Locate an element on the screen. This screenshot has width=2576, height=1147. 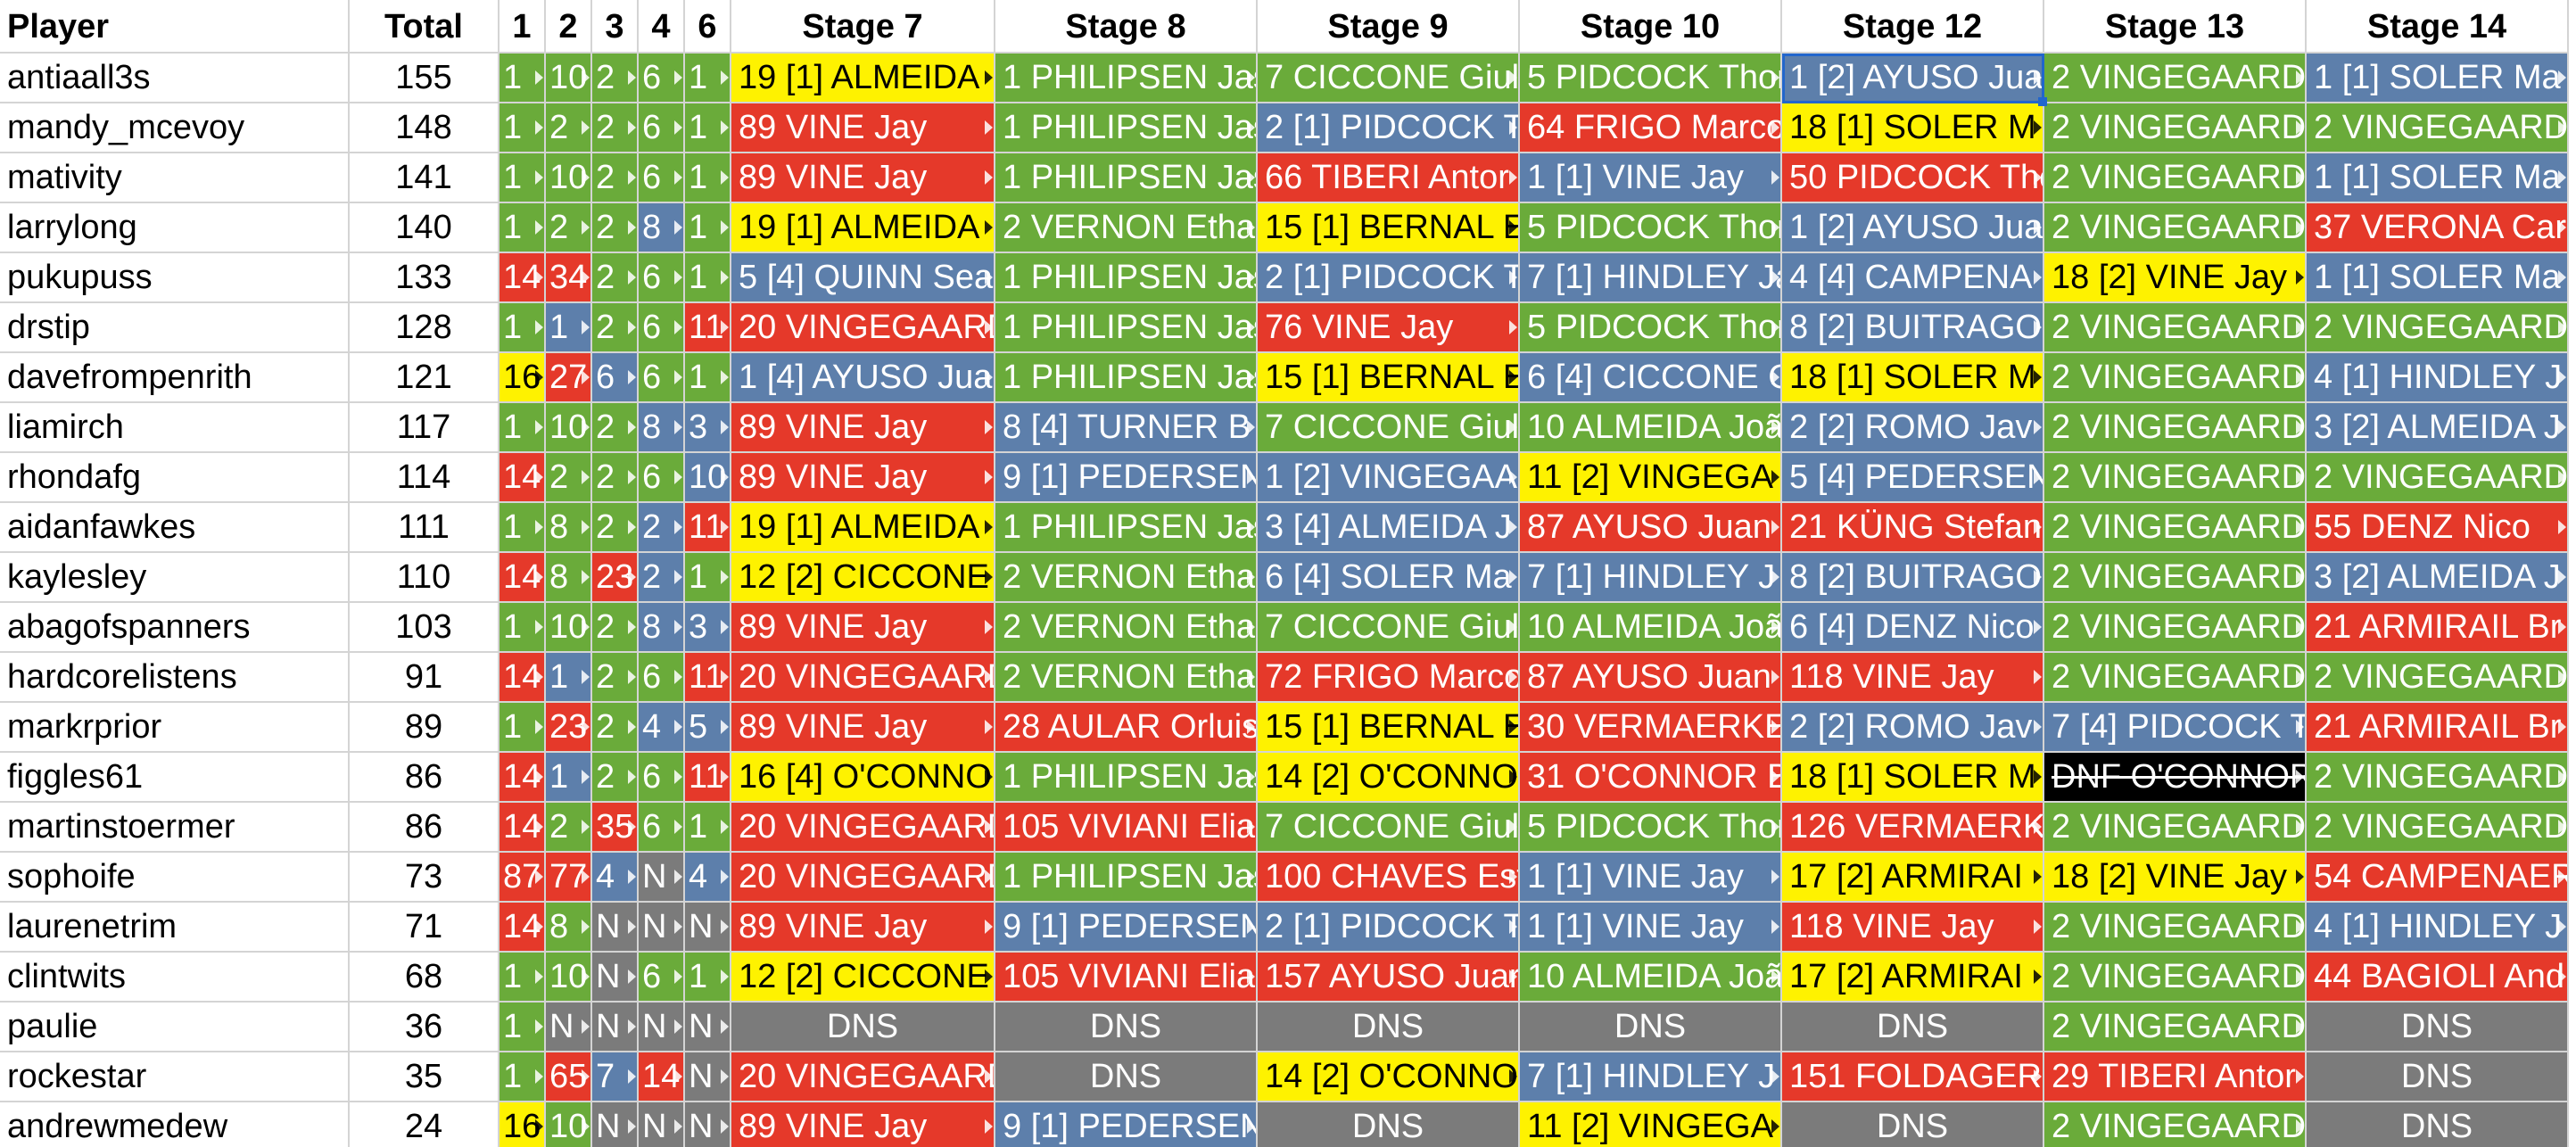
pick-cell-stage-12: 17 [2] ARMIRAI is located at coordinates (1913, 978).